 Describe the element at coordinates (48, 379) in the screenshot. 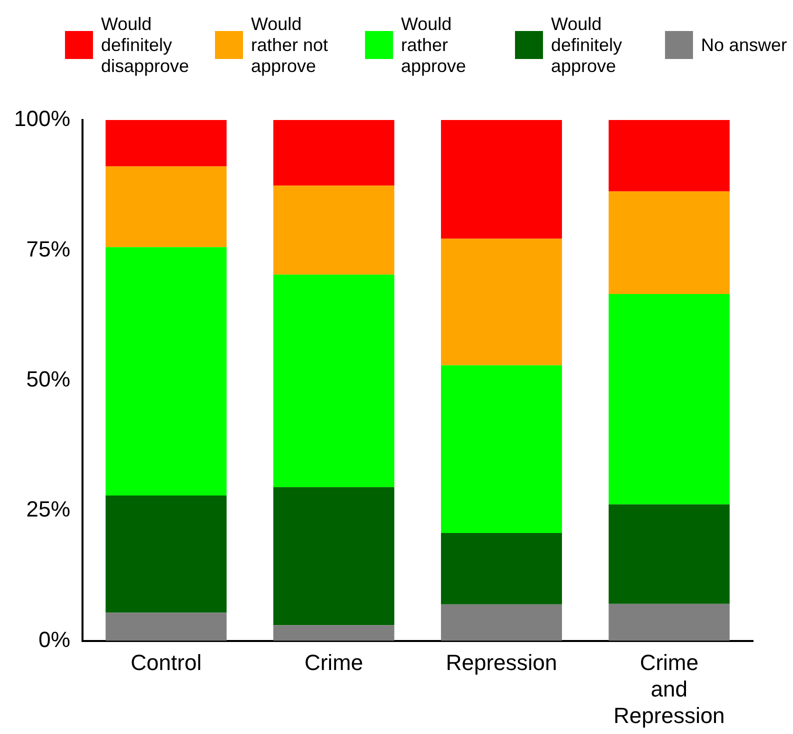

I see `y-tick-label: 50%` at that location.